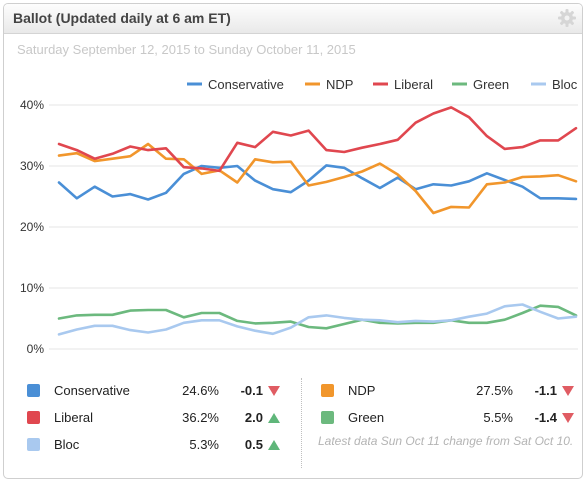 The height and width of the screenshot is (482, 587). Describe the element at coordinates (253, 417) in the screenshot. I see `party-change: 2.0` at that location.